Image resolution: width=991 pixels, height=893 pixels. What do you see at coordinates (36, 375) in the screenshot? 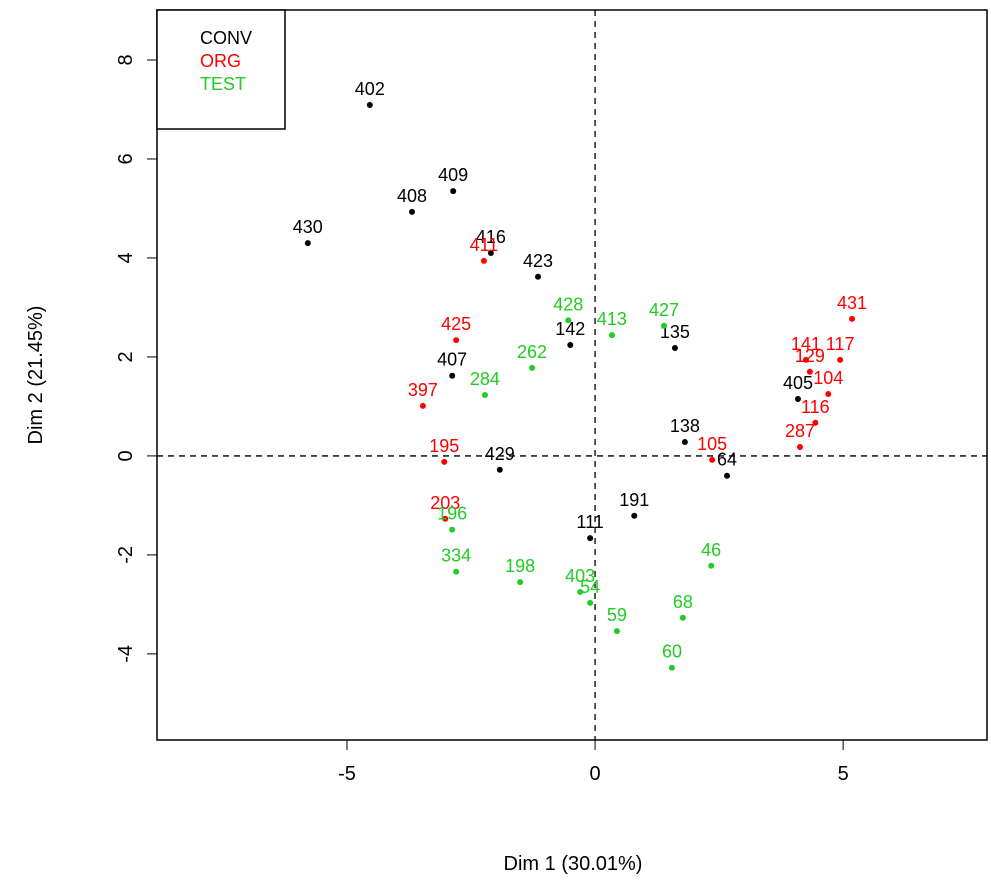
I see `y-axis-label: Dim 2 (21.45%)` at bounding box center [36, 375].